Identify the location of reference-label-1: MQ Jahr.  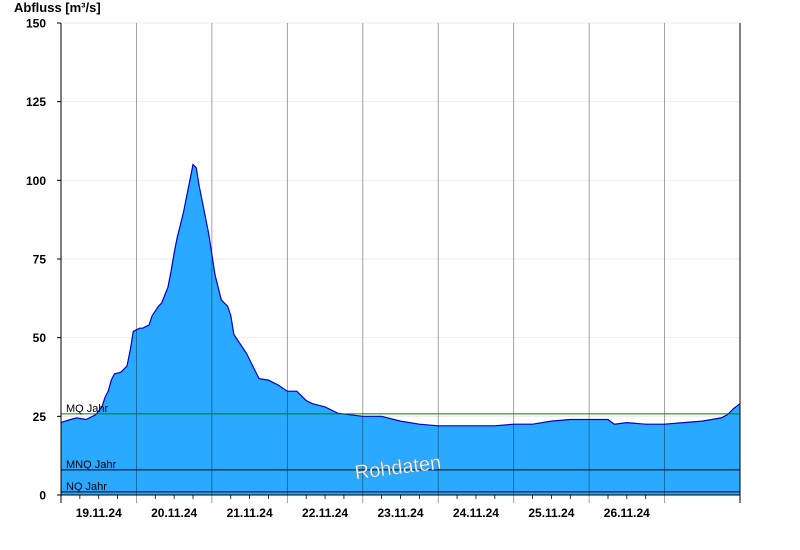
(87, 409).